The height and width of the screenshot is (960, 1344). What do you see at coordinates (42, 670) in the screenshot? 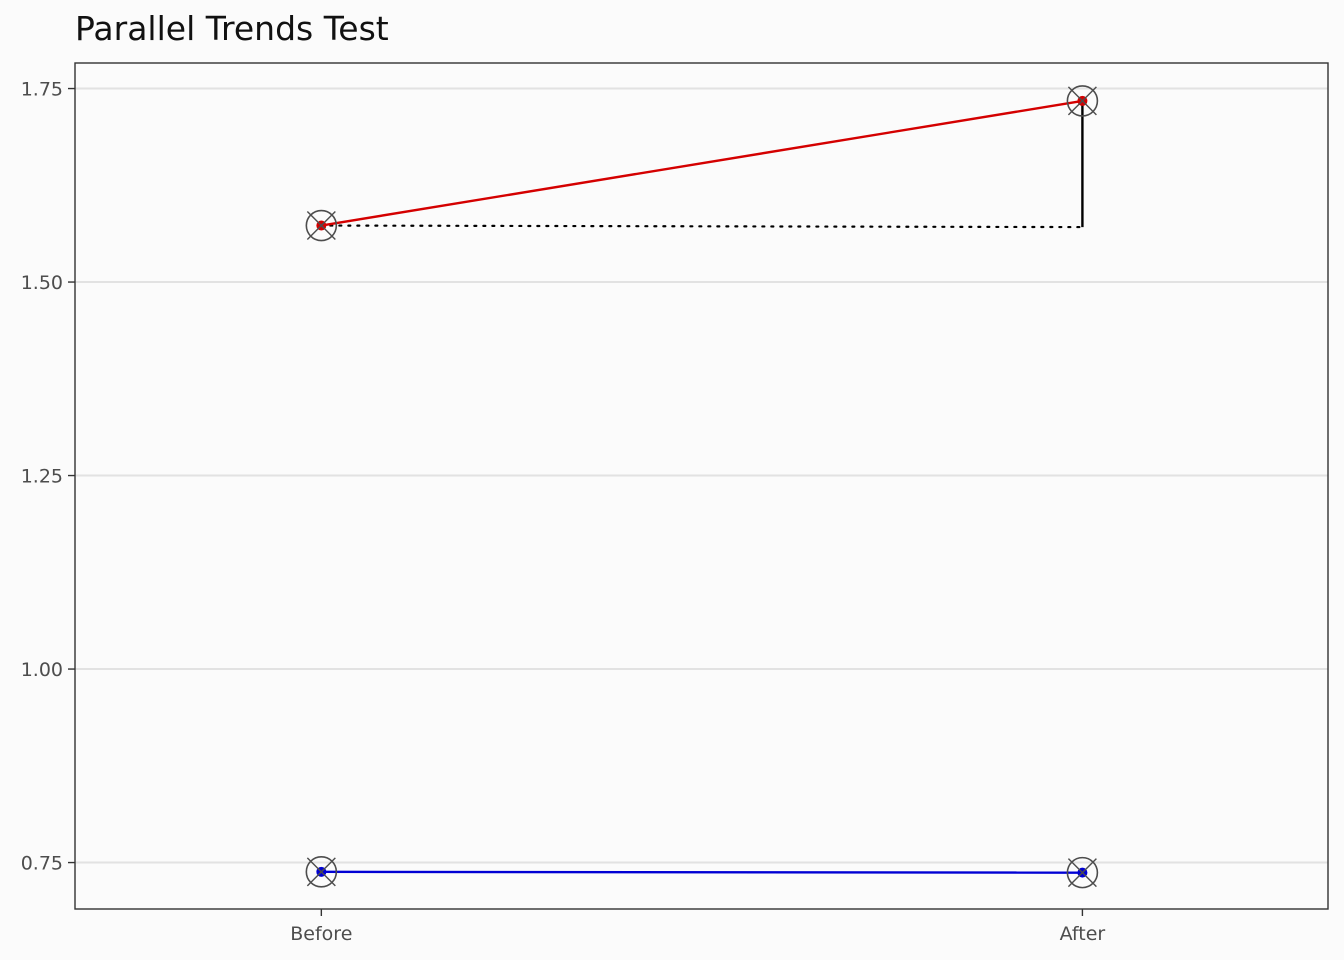
I see `y-tick-label-1: 1.00` at bounding box center [42, 670].